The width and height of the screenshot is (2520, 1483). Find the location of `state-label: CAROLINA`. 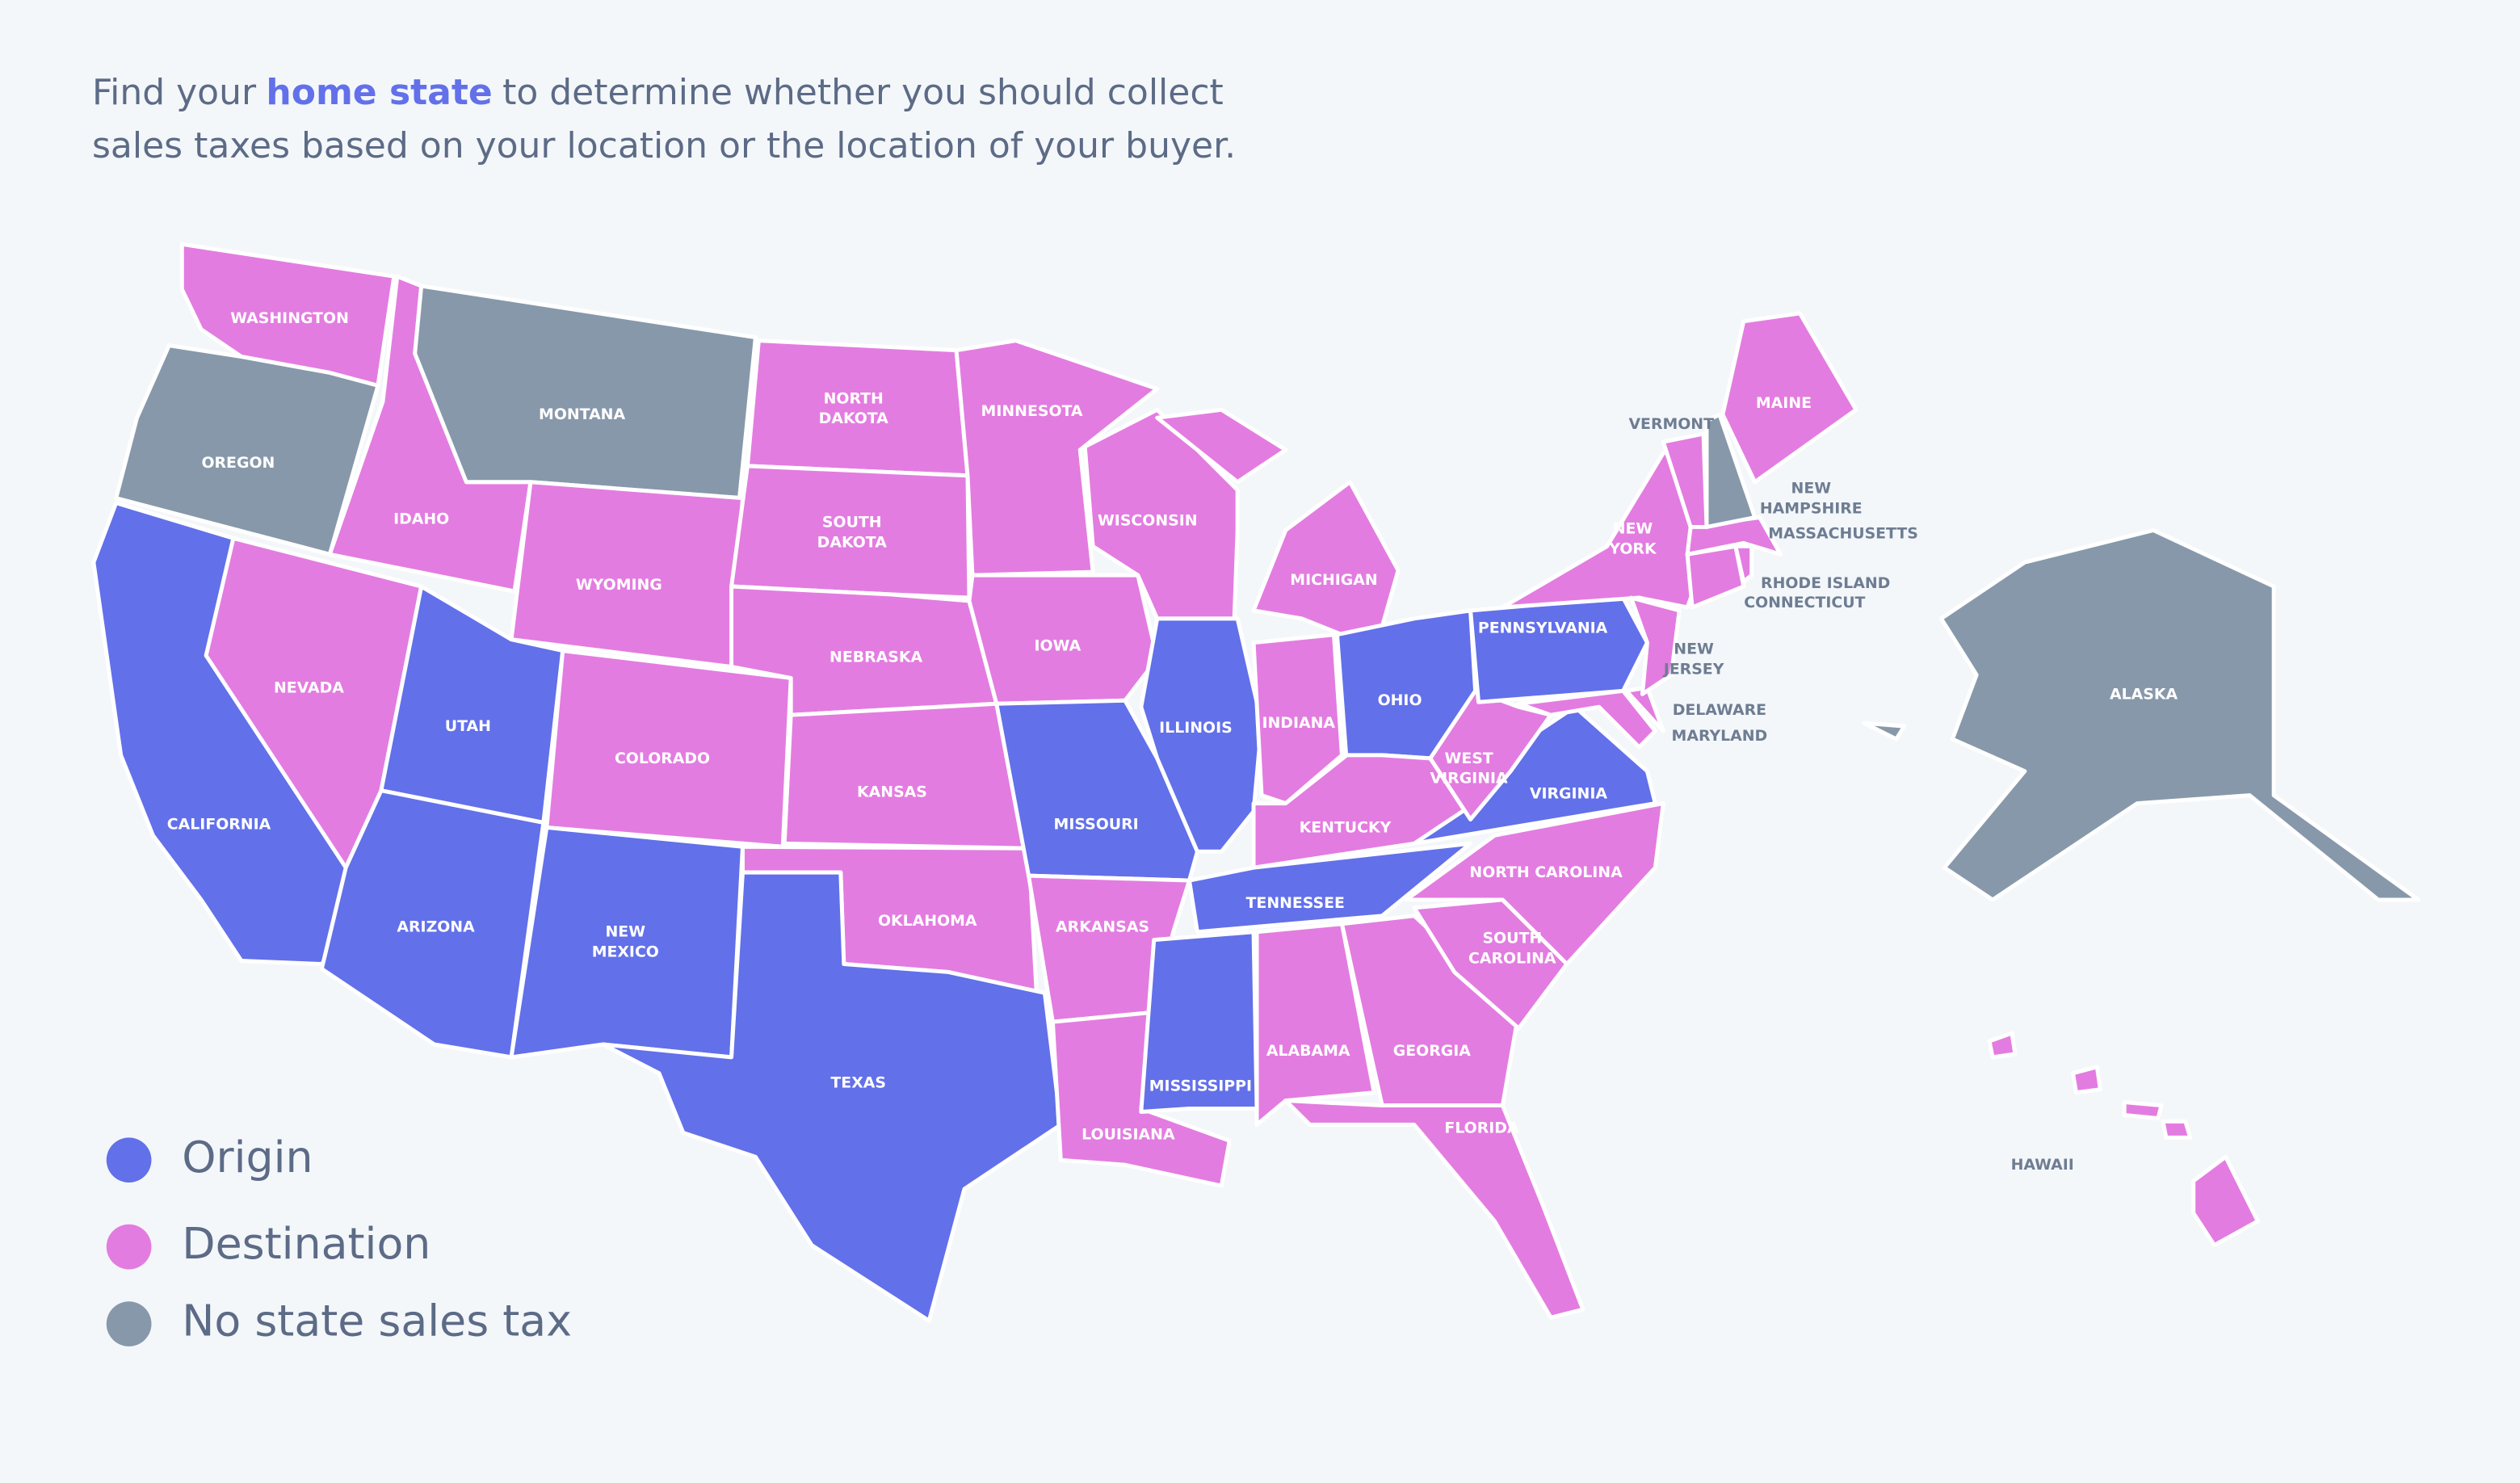

state-label: CAROLINA is located at coordinates (1512, 959).